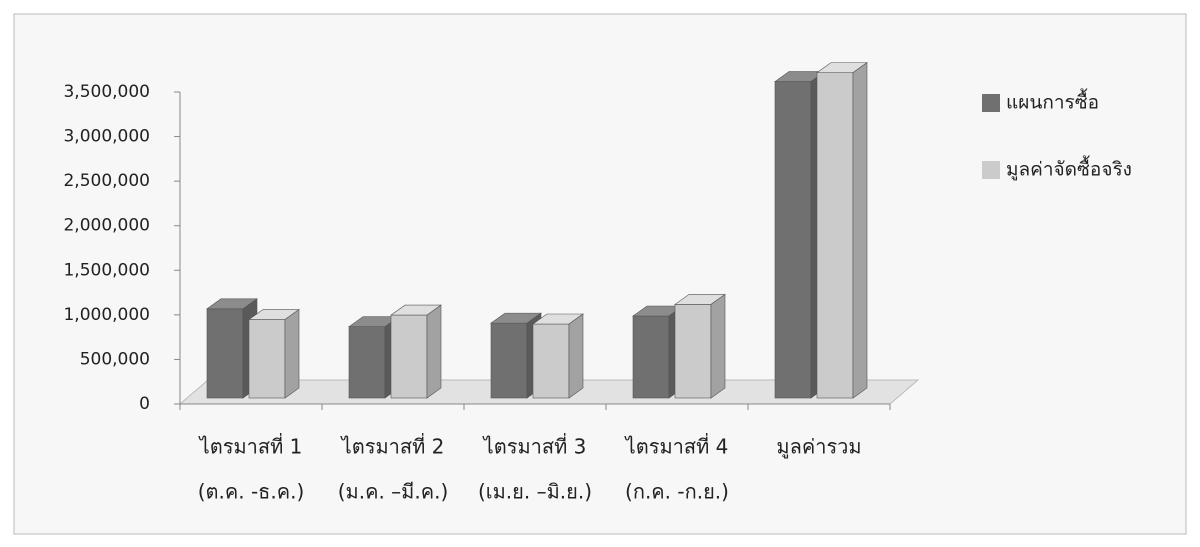 The width and height of the screenshot is (1200, 547). I want to click on x-tick-label: ไตรมาสที่ 1, so click(250, 446).